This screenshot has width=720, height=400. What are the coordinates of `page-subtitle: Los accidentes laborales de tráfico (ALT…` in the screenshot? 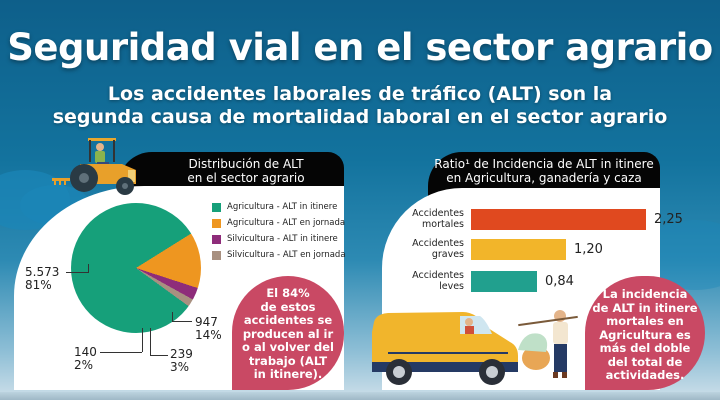 It's located at (360, 106).